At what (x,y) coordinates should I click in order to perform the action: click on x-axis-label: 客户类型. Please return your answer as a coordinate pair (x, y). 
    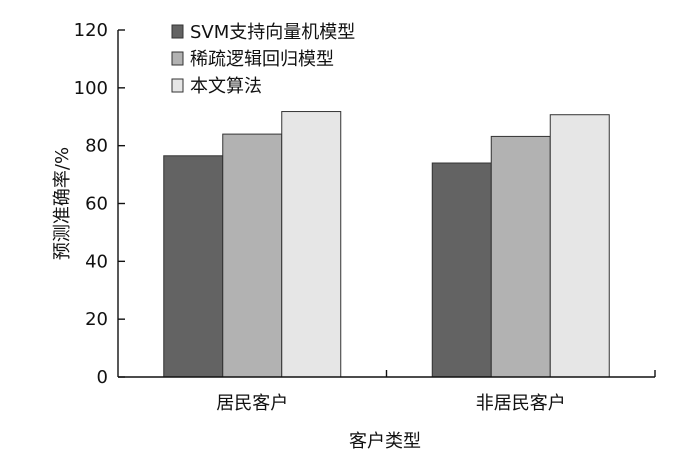
    Looking at the image, I should click on (385, 441).